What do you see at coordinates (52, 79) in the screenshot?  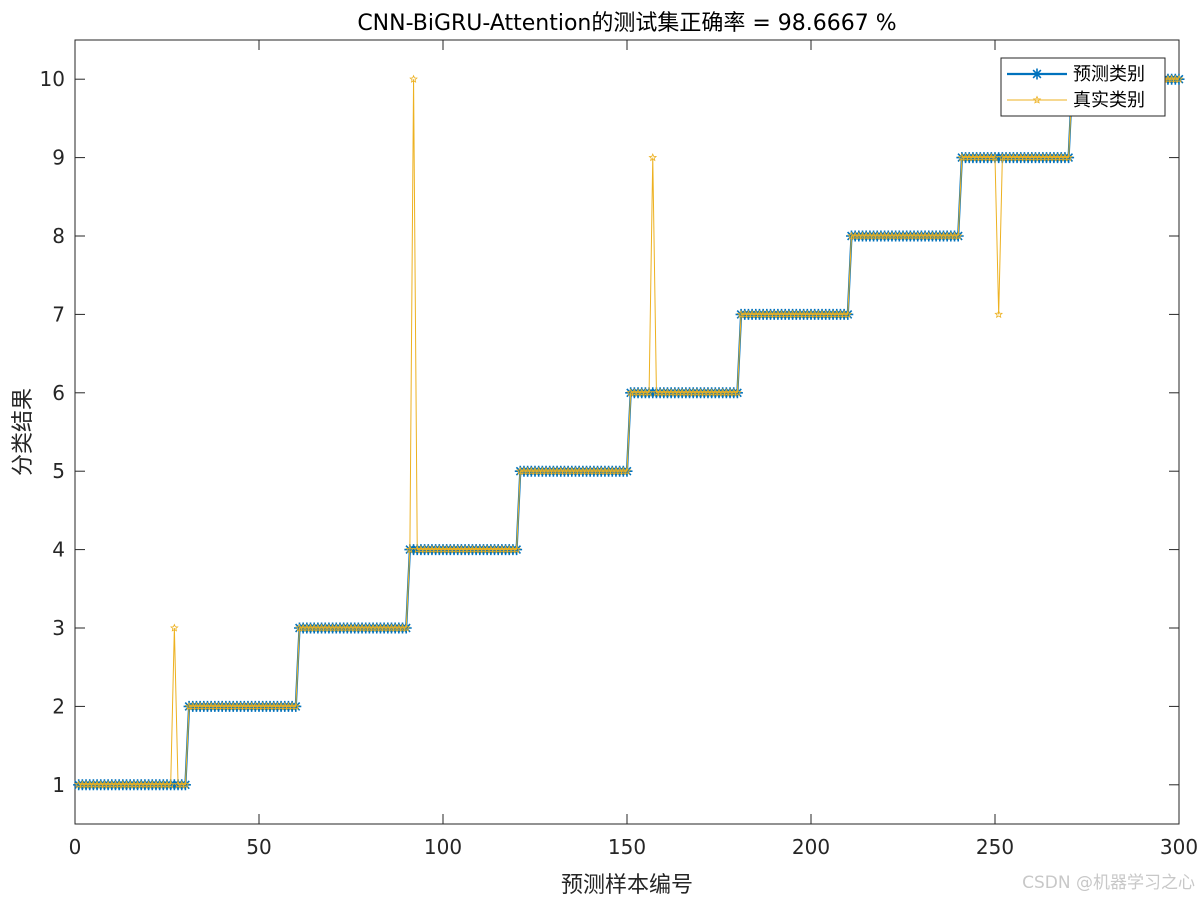 I see `y-tick-label: 10` at bounding box center [52, 79].